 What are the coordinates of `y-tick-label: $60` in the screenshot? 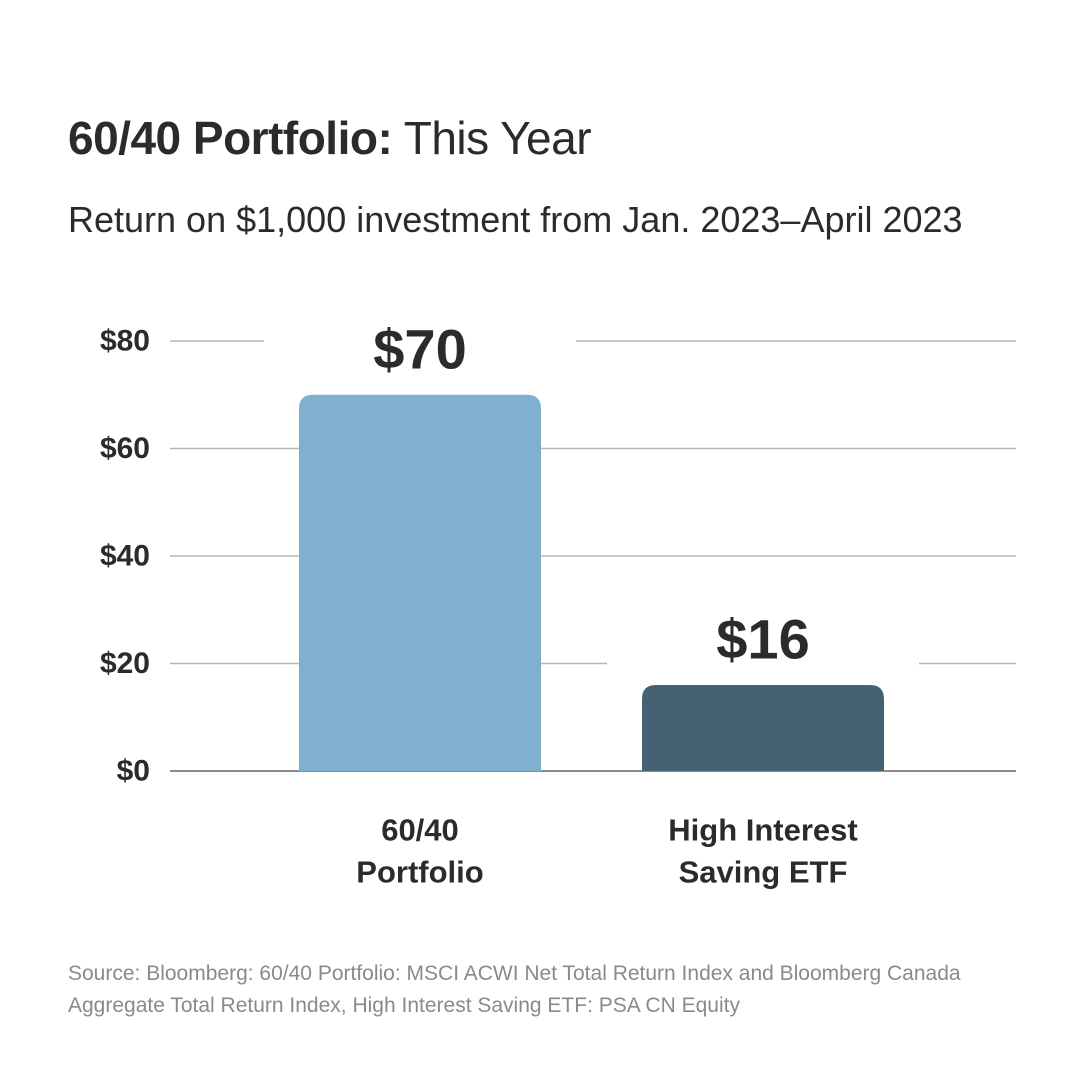 It's located at (125, 448).